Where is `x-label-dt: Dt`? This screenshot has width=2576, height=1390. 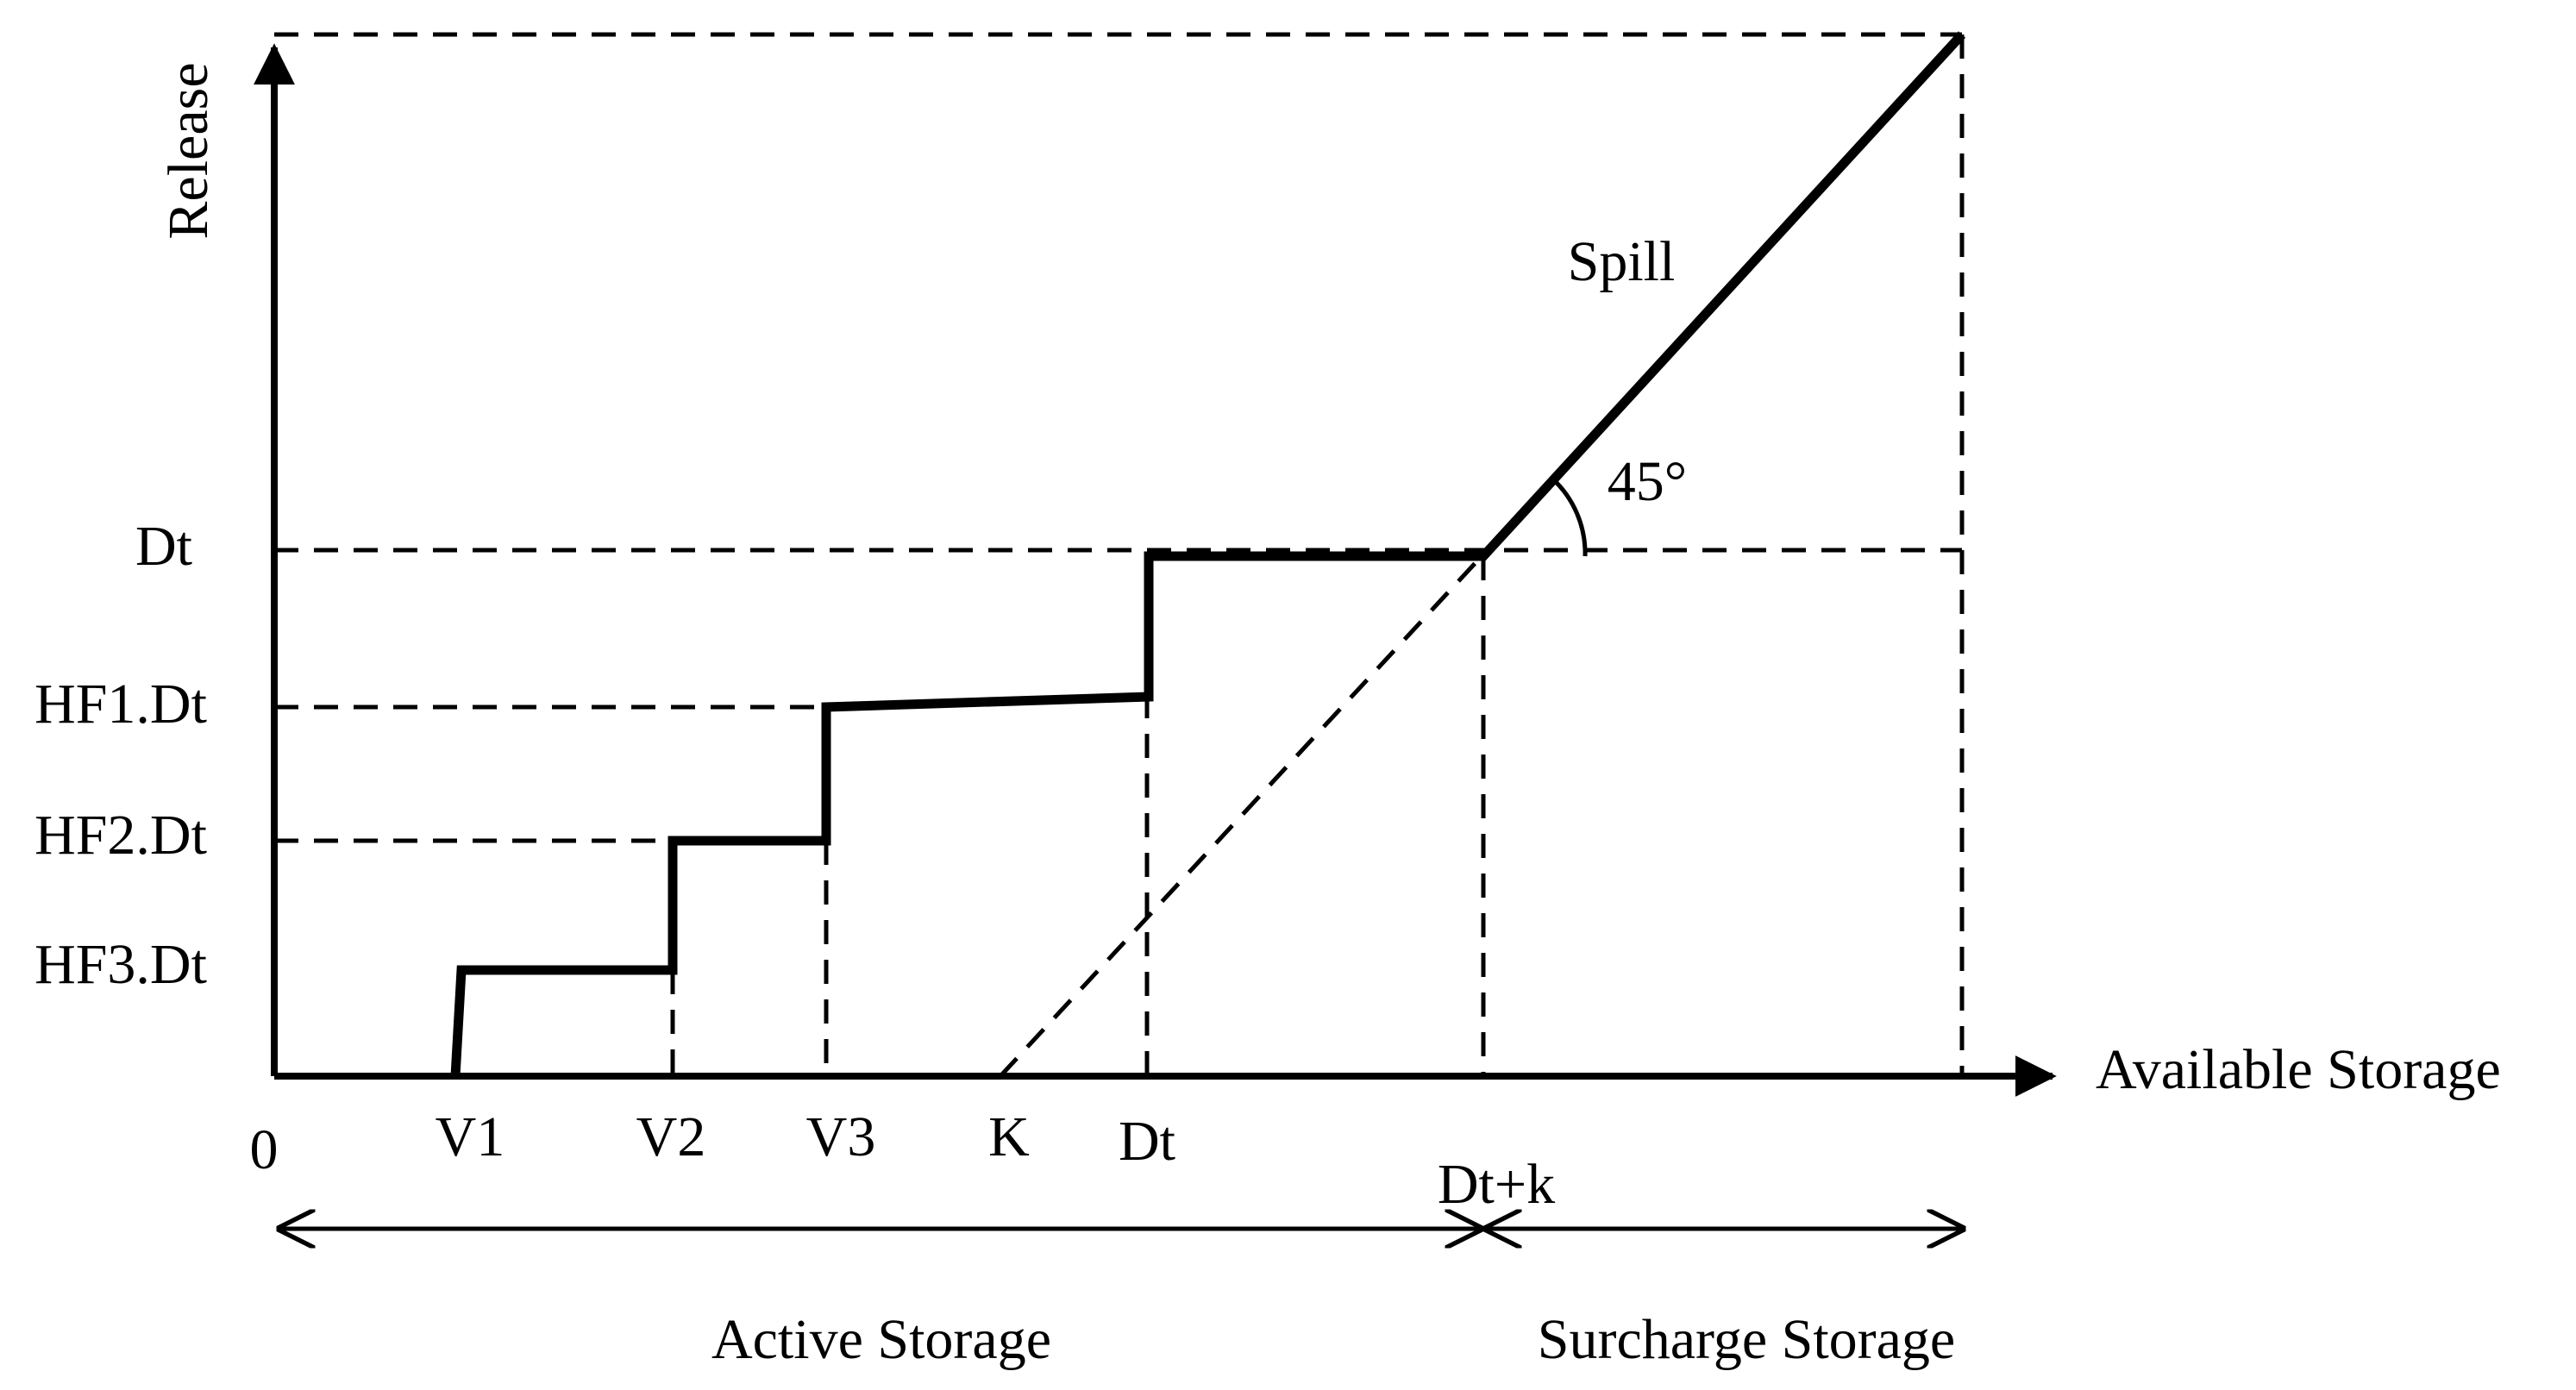
x-label-dt: Dt is located at coordinates (1147, 1141).